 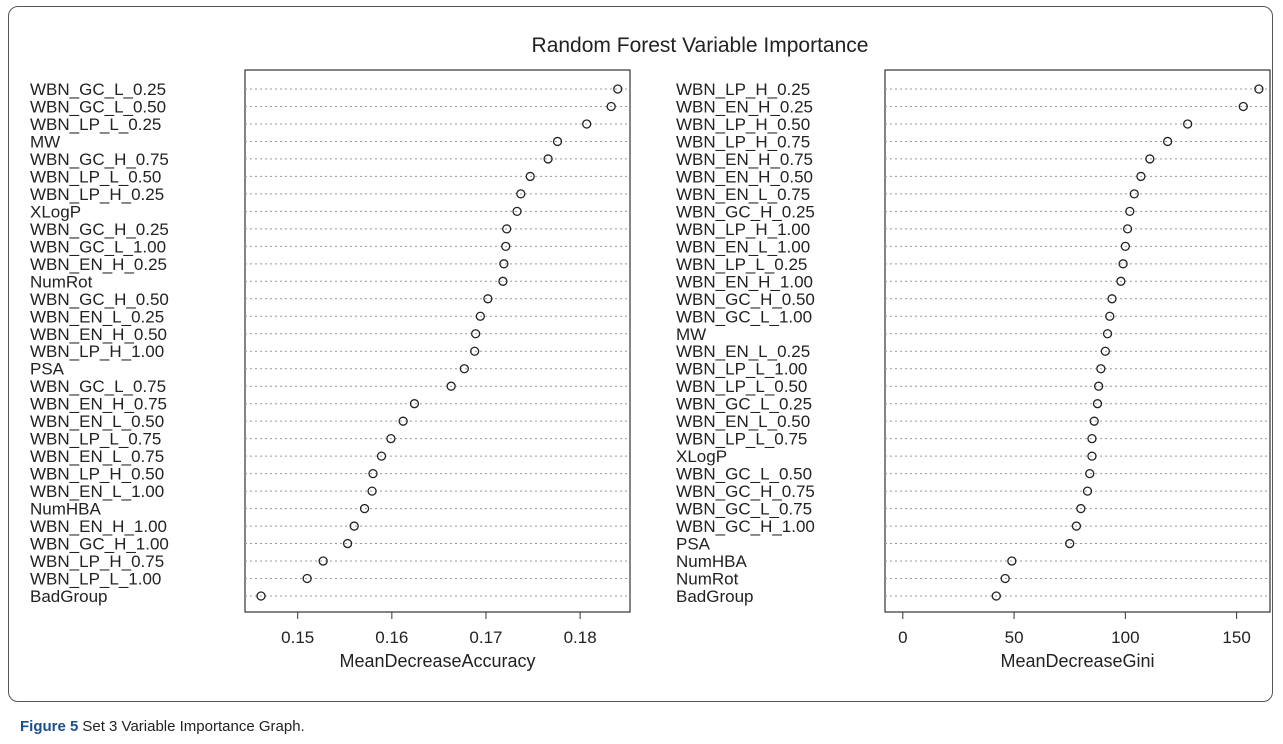 What do you see at coordinates (485, 637) in the screenshot?
I see `x-tick-label: 0.17` at bounding box center [485, 637].